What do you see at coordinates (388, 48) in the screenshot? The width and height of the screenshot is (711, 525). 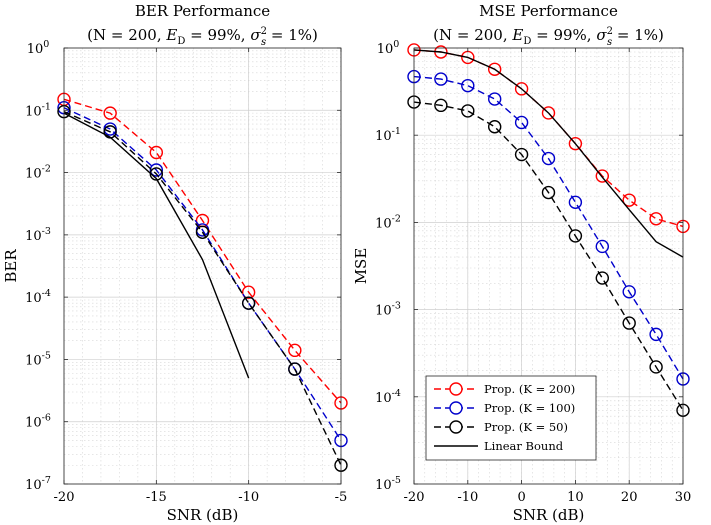 I see `chart2-y-tick-label: 10⁰` at bounding box center [388, 48].